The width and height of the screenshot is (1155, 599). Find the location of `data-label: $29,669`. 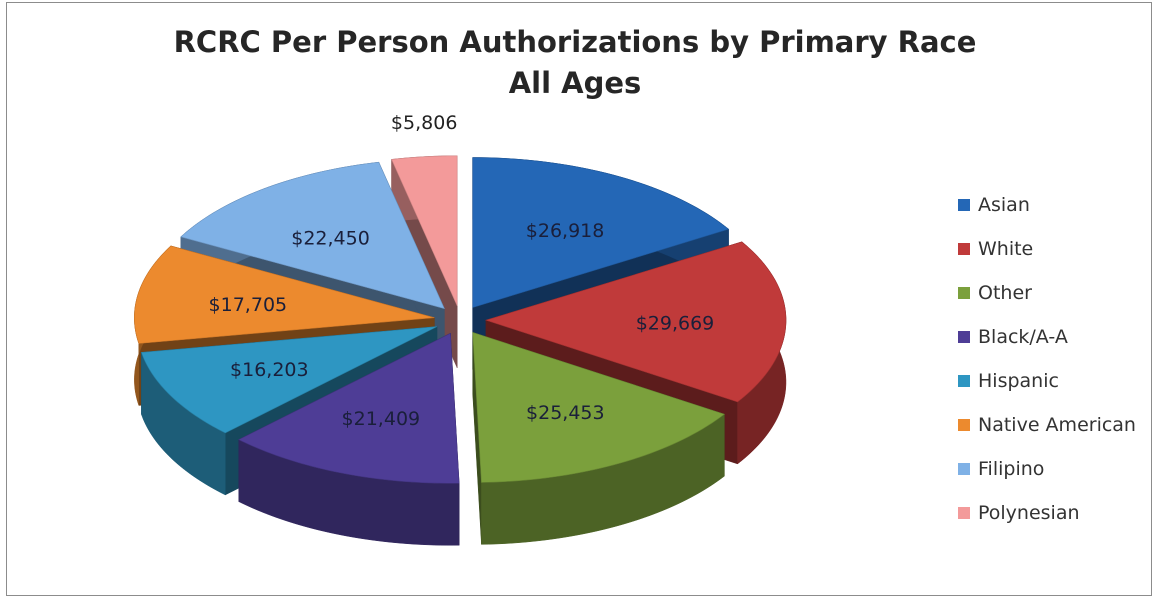

data-label: $29,669 is located at coordinates (675, 323).